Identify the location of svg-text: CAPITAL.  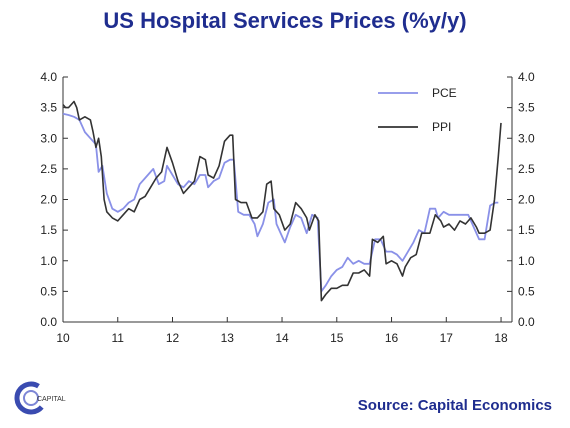
(51, 399).